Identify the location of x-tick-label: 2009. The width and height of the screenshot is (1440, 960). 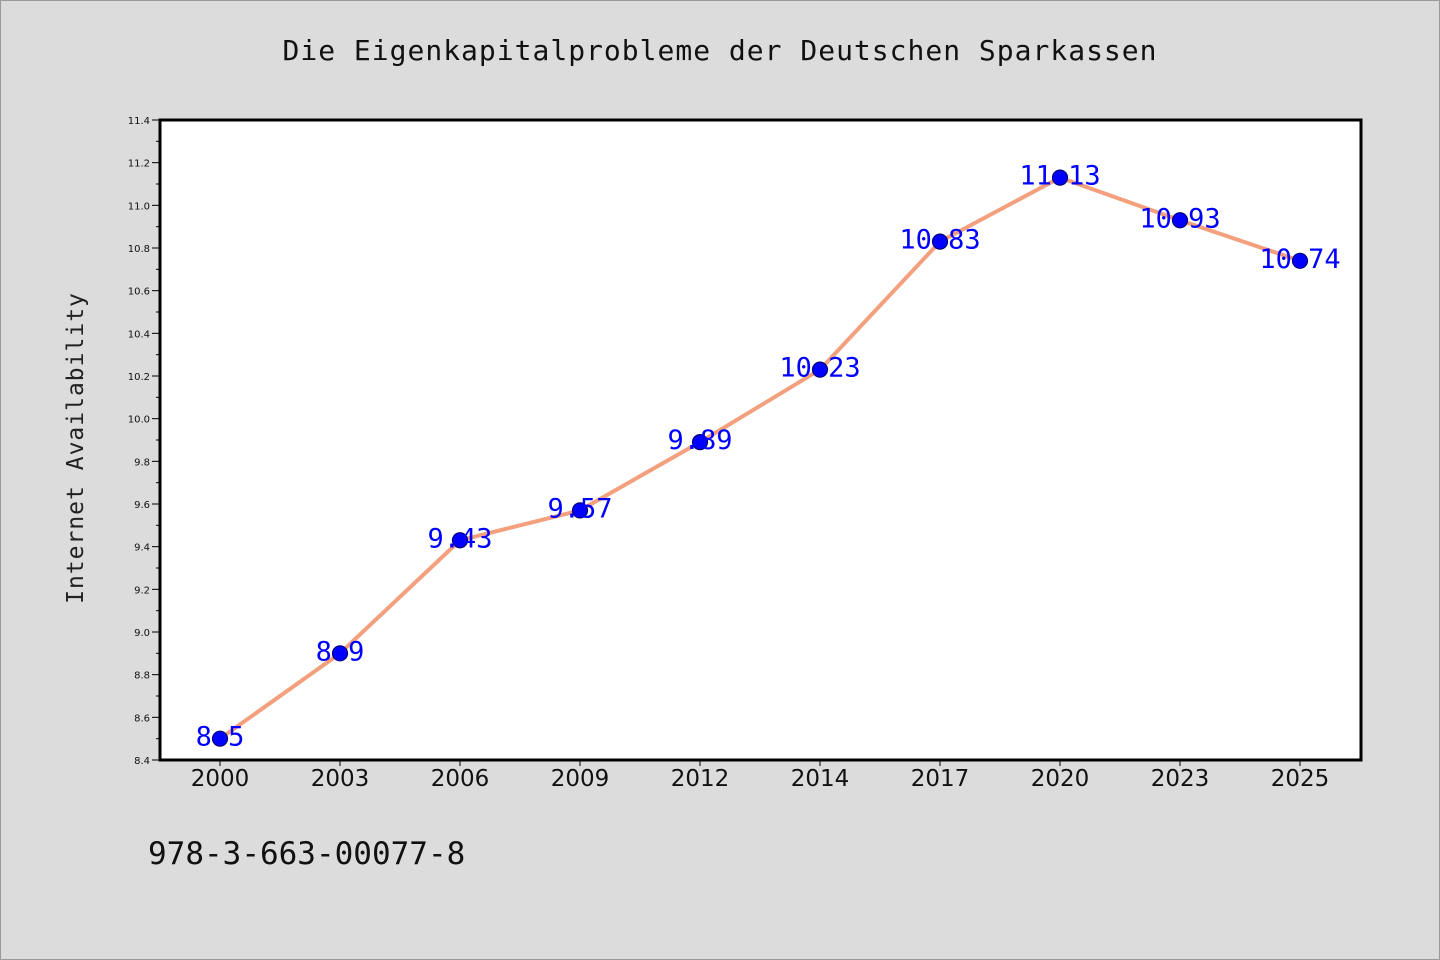
(580, 779).